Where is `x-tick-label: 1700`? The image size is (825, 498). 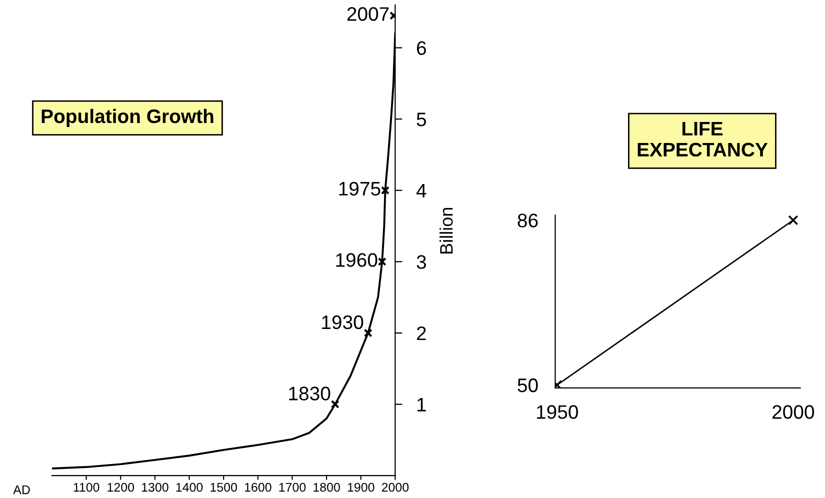
x-tick-label: 1700 is located at coordinates (292, 487).